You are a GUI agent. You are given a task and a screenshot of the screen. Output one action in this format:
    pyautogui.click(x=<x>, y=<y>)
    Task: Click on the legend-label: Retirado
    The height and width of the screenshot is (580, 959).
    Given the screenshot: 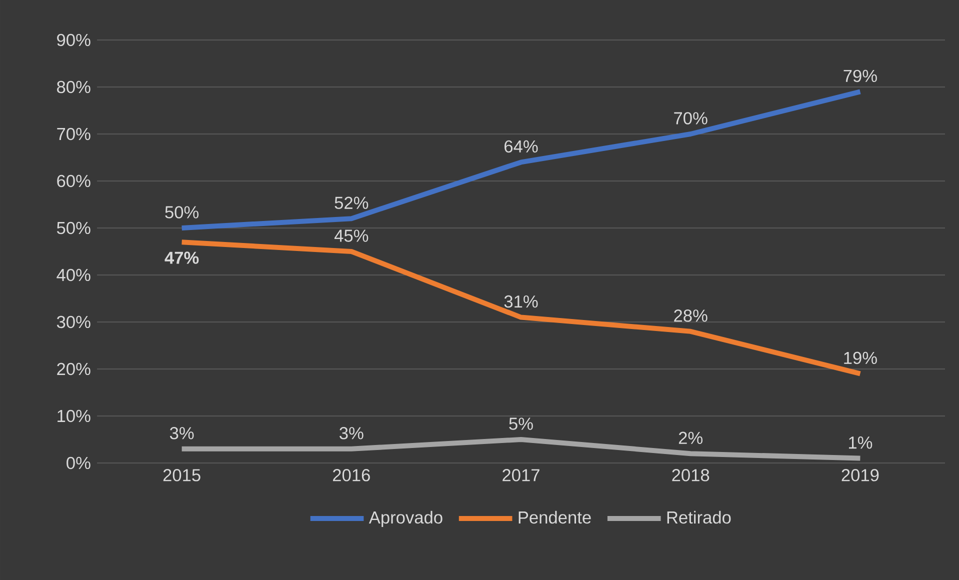 What is the action you would take?
    pyautogui.click(x=699, y=517)
    